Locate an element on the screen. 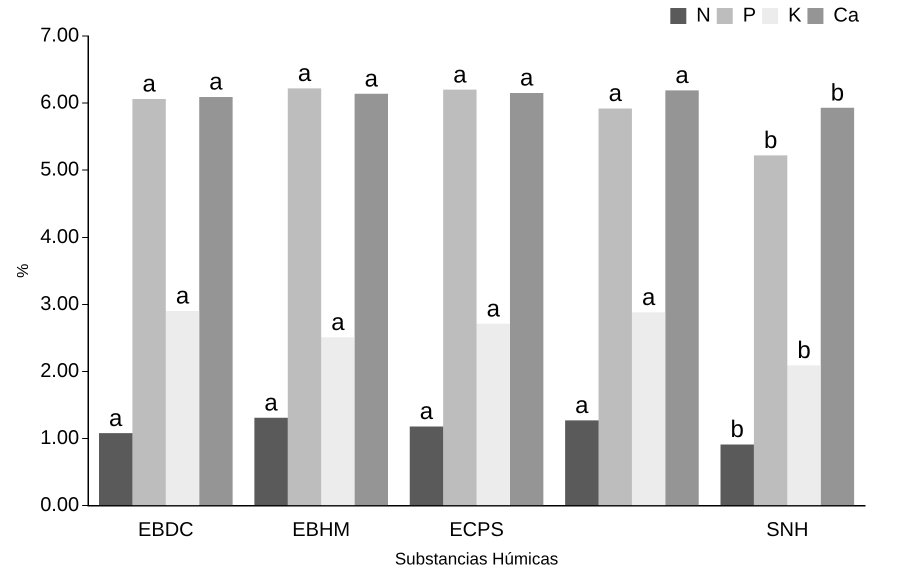  y-tick-label: 1.00 is located at coordinates (60, 438).